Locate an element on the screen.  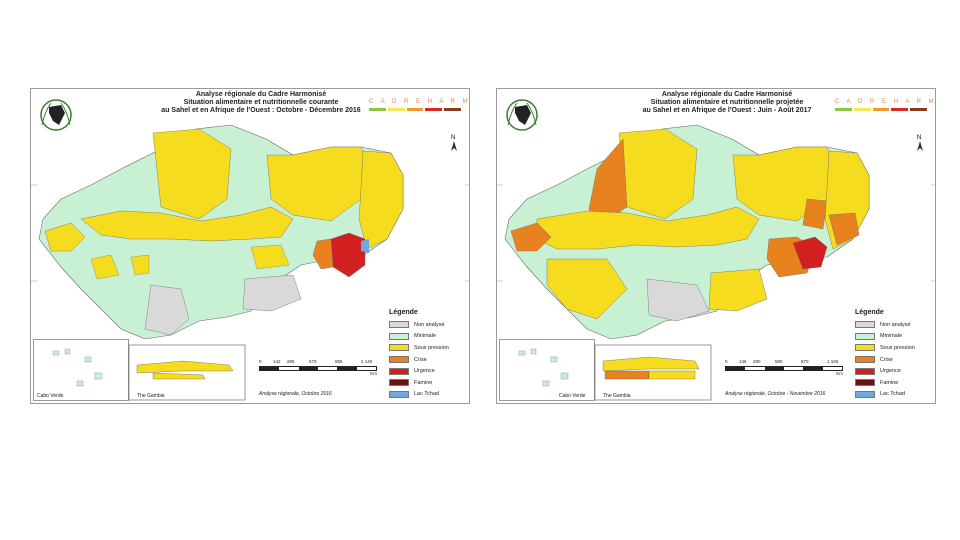
svg-text: N is located at coordinates (453, 138).